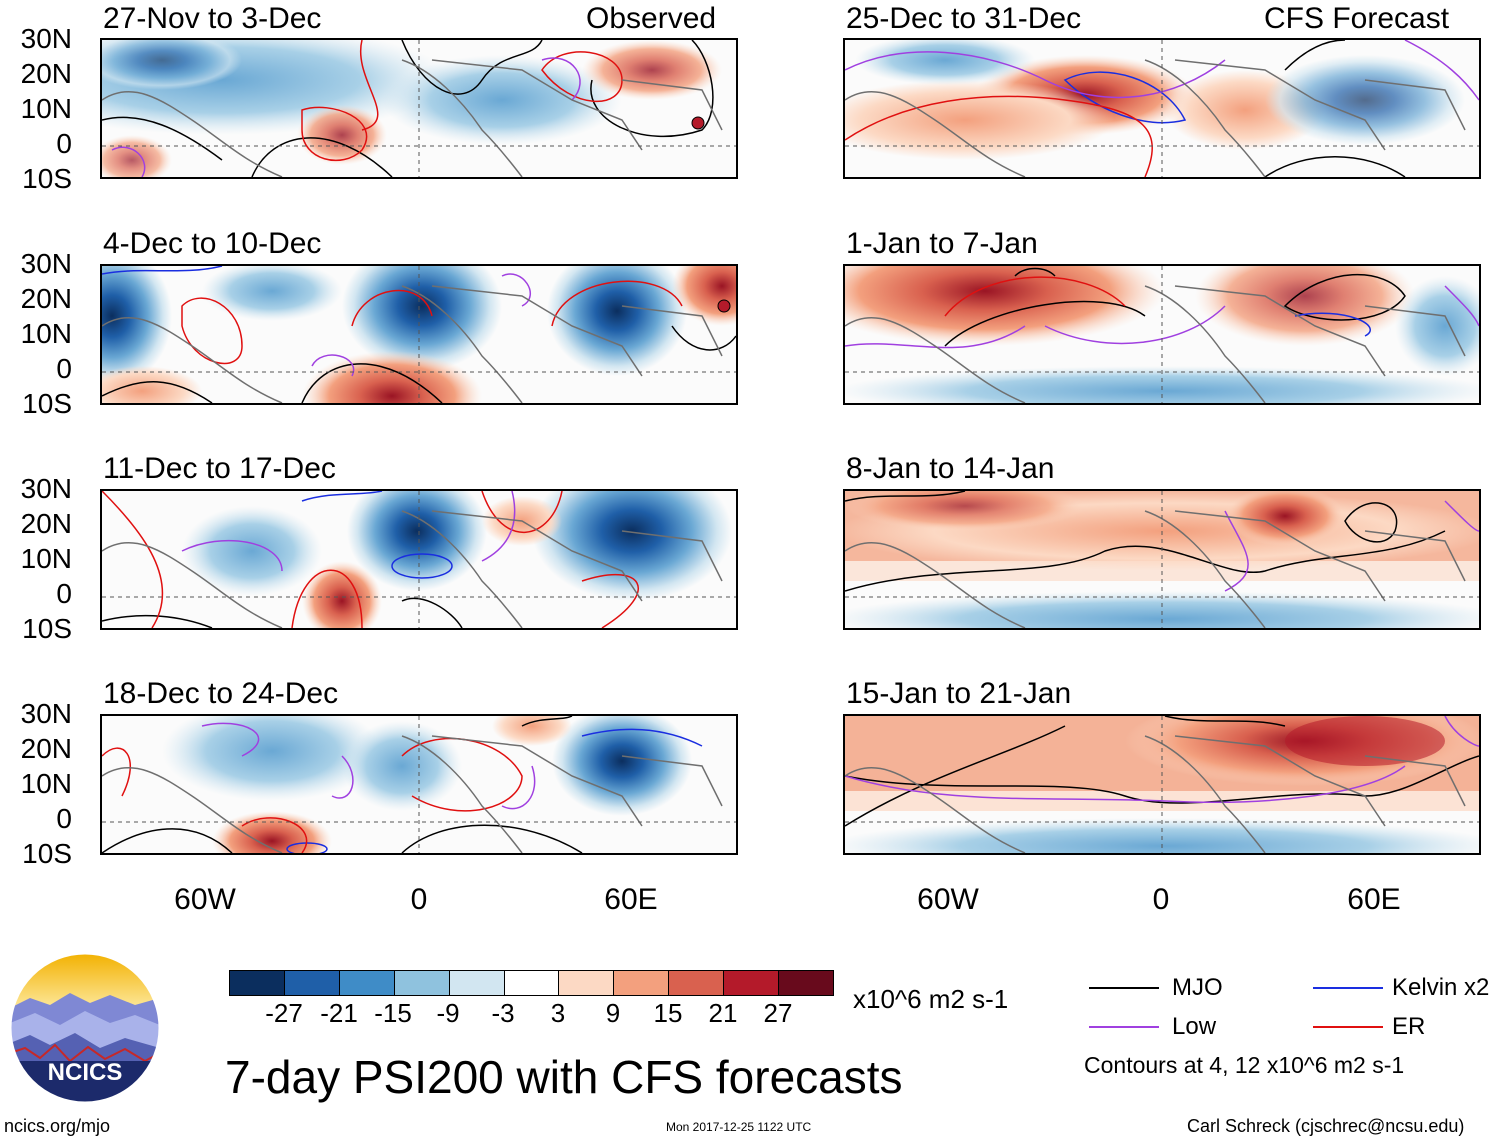  What do you see at coordinates (778, 1013) in the screenshot?
I see `colorbar-label: 27` at bounding box center [778, 1013].